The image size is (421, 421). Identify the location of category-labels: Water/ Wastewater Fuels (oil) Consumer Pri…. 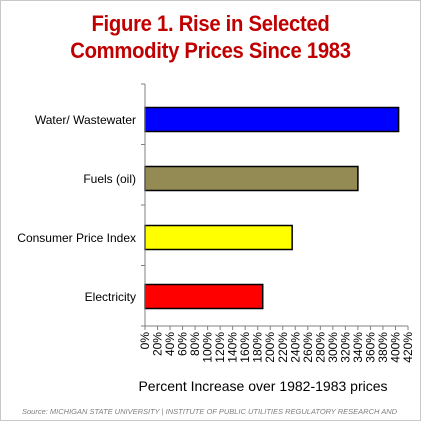
(76, 208).